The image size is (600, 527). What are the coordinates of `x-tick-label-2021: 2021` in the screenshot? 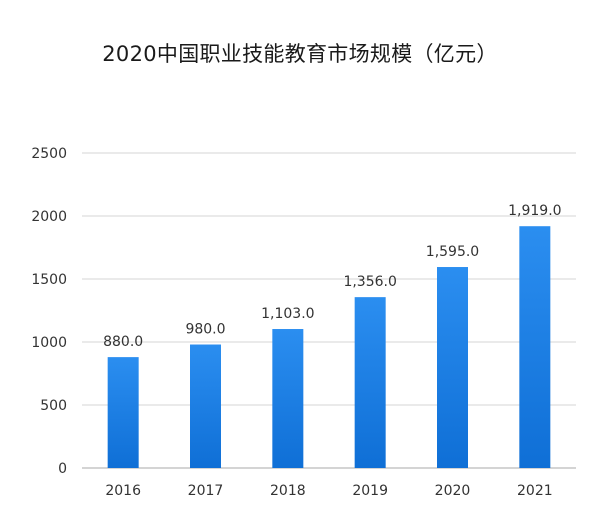 It's located at (535, 491).